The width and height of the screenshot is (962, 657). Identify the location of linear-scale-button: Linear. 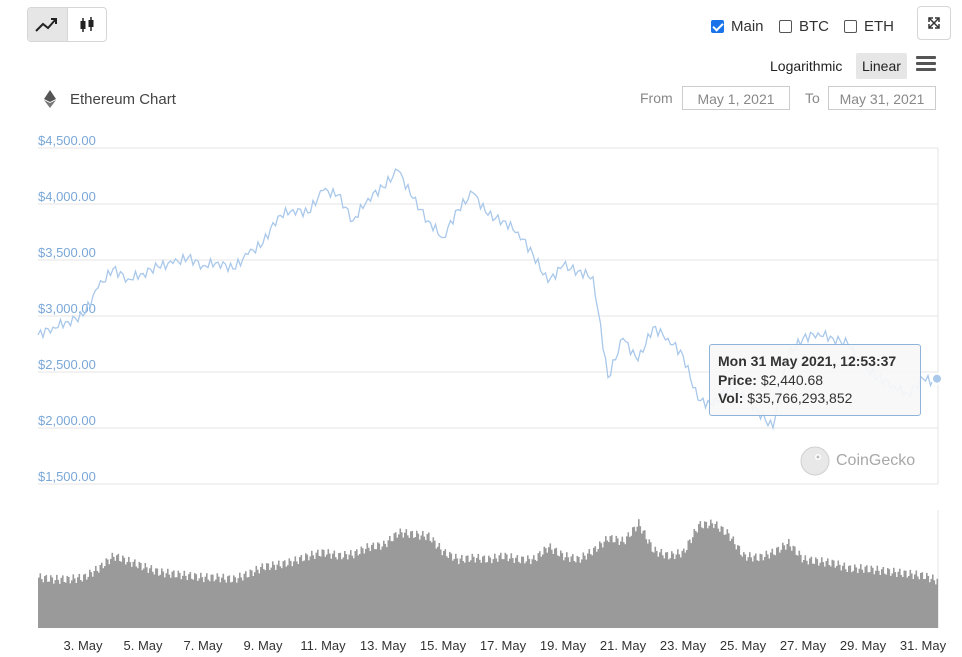
(881, 66).